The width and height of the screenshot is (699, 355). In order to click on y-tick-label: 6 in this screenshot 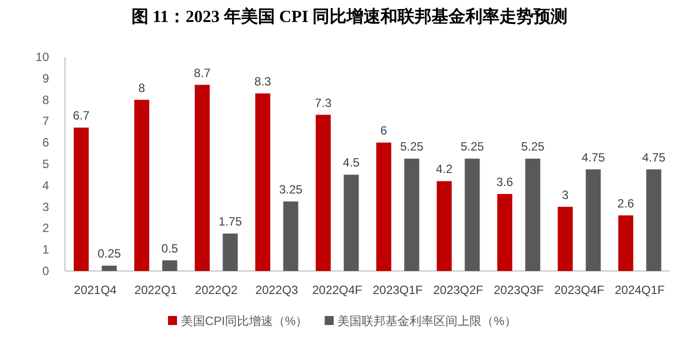, I will do `click(46, 143)`.